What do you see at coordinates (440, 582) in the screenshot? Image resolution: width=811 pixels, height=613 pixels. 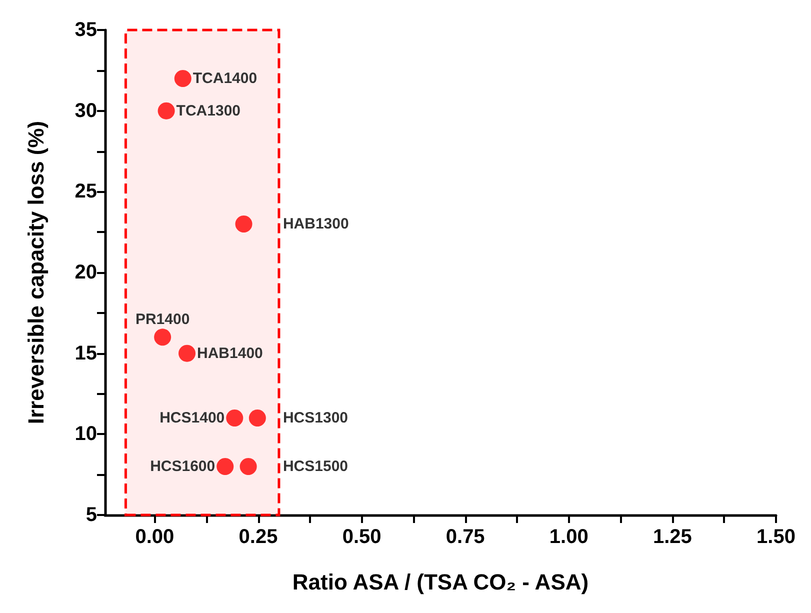 I see `x-axis-title: Ratio ASA / (TSA CO₂ - ASA)` at bounding box center [440, 582].